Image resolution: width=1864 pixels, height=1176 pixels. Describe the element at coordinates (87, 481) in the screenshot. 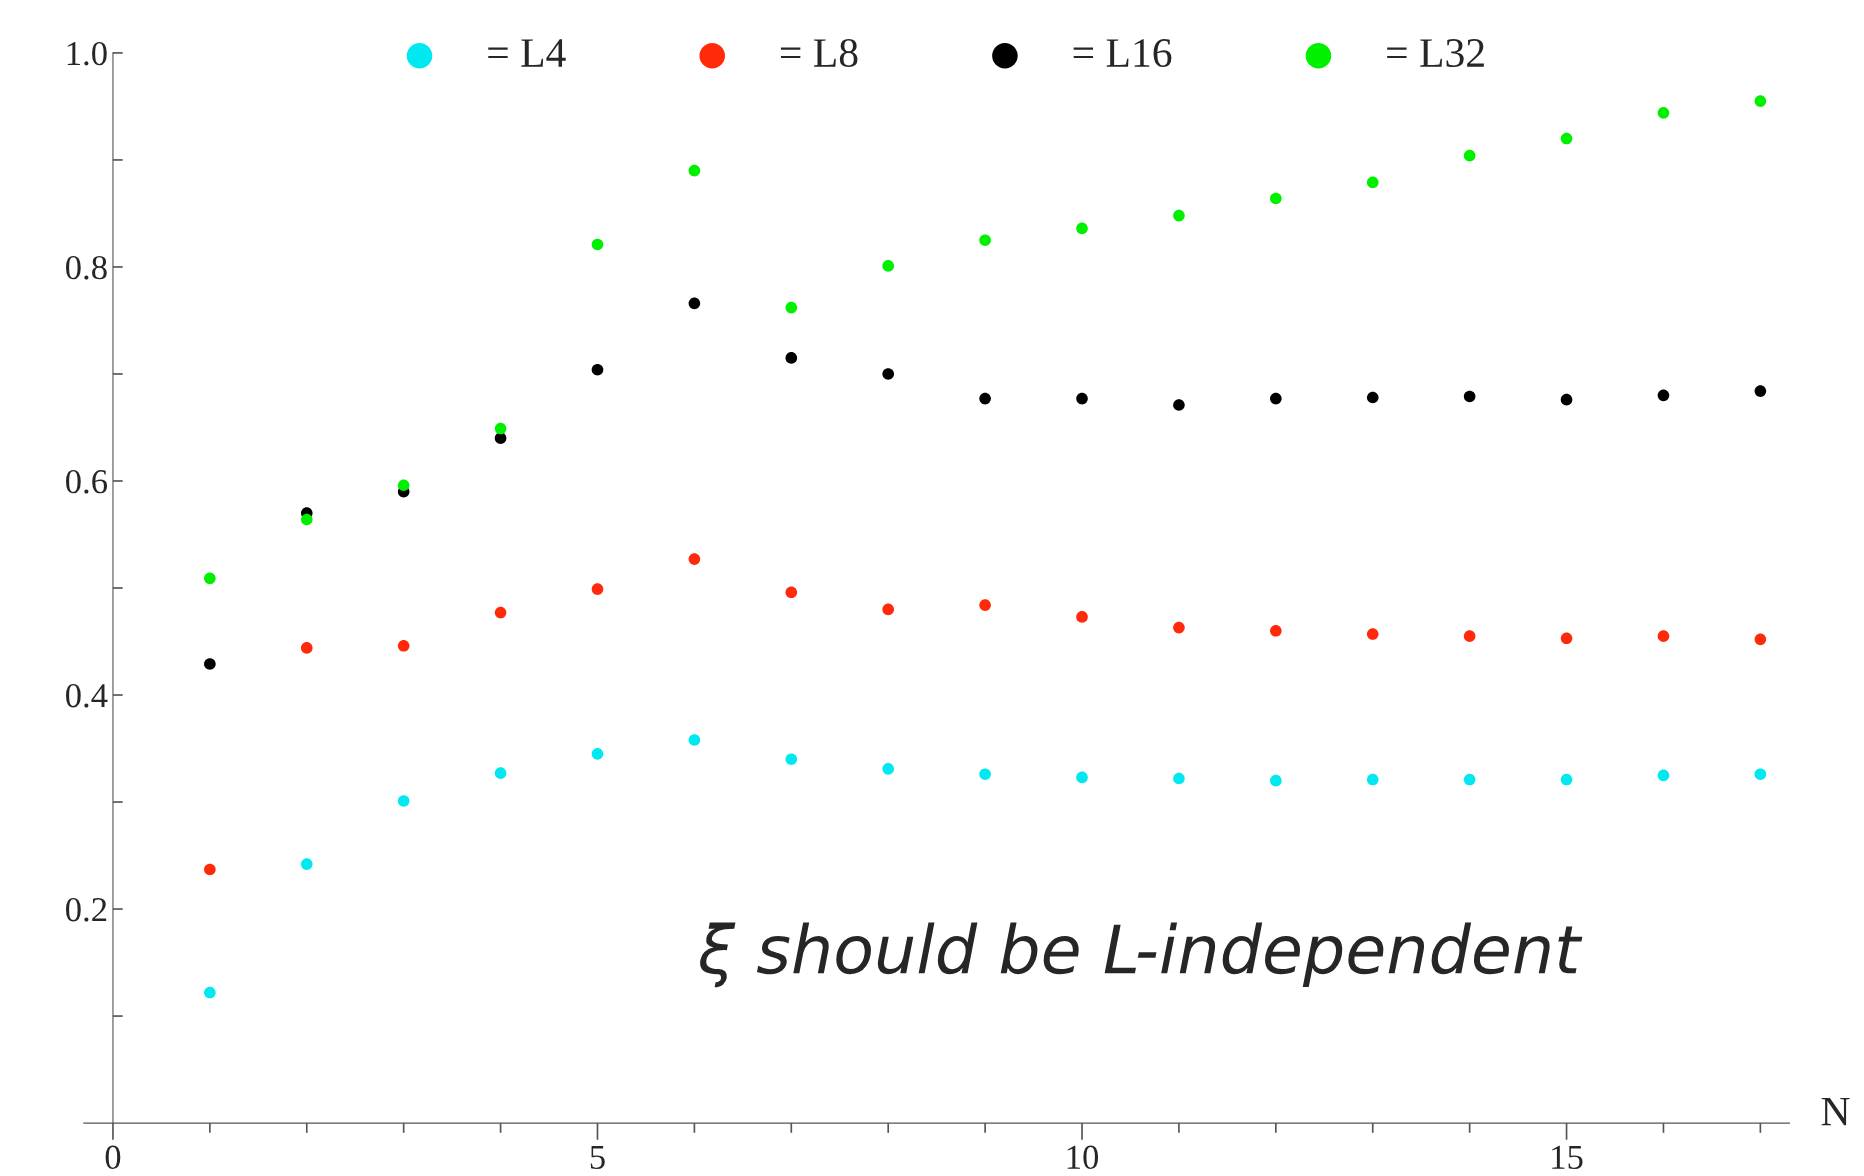

I see `y-tick-label: 0.6` at that location.